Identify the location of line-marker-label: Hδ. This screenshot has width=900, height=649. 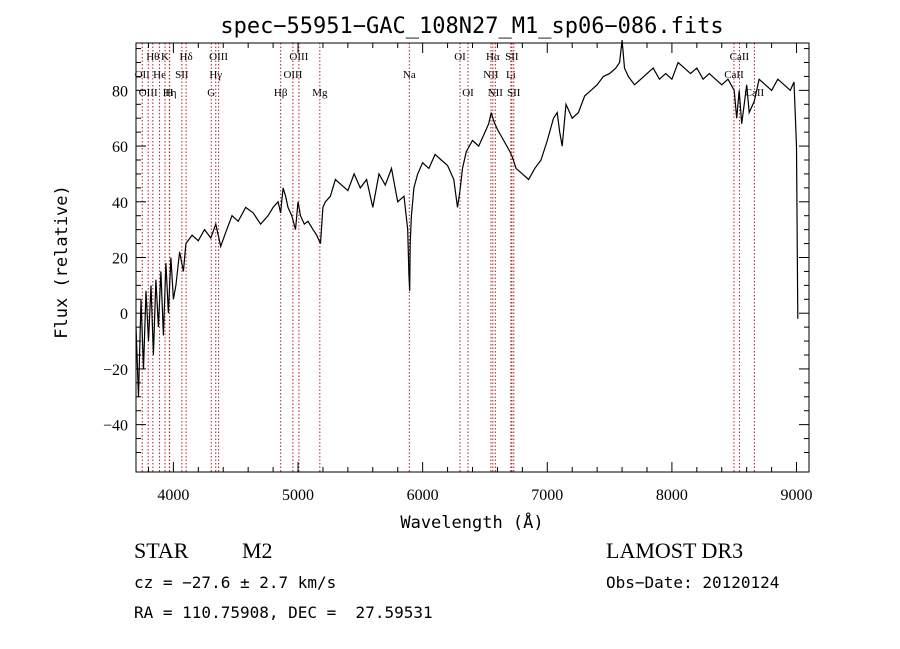
(186, 57).